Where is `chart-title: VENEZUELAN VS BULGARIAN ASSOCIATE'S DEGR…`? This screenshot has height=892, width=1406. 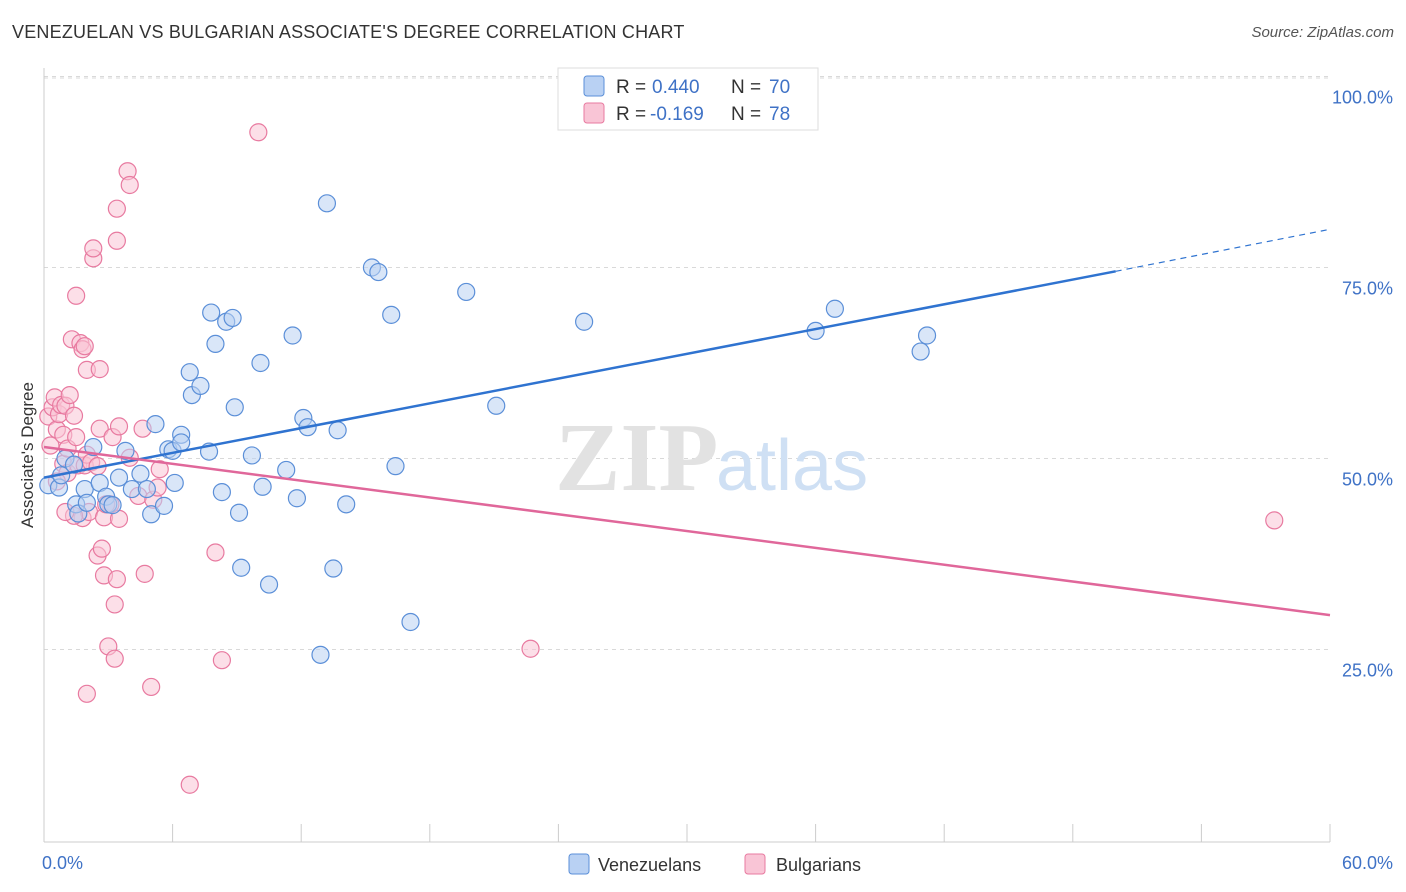 chart-title: VENEZUELAN VS BULGARIAN ASSOCIATE'S DEGR… is located at coordinates (348, 32).